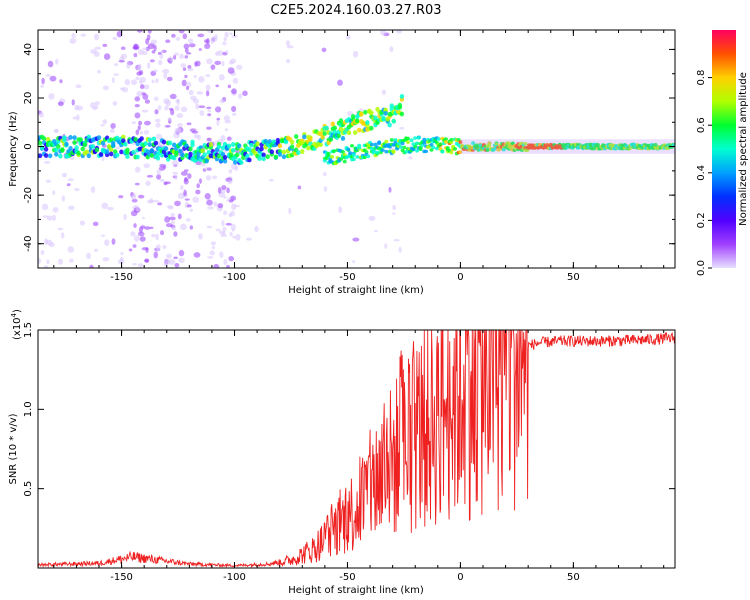 The width and height of the screenshot is (750, 600). Describe the element at coordinates (460, 277) in the screenshot. I see `x-tick-label: 0` at that location.